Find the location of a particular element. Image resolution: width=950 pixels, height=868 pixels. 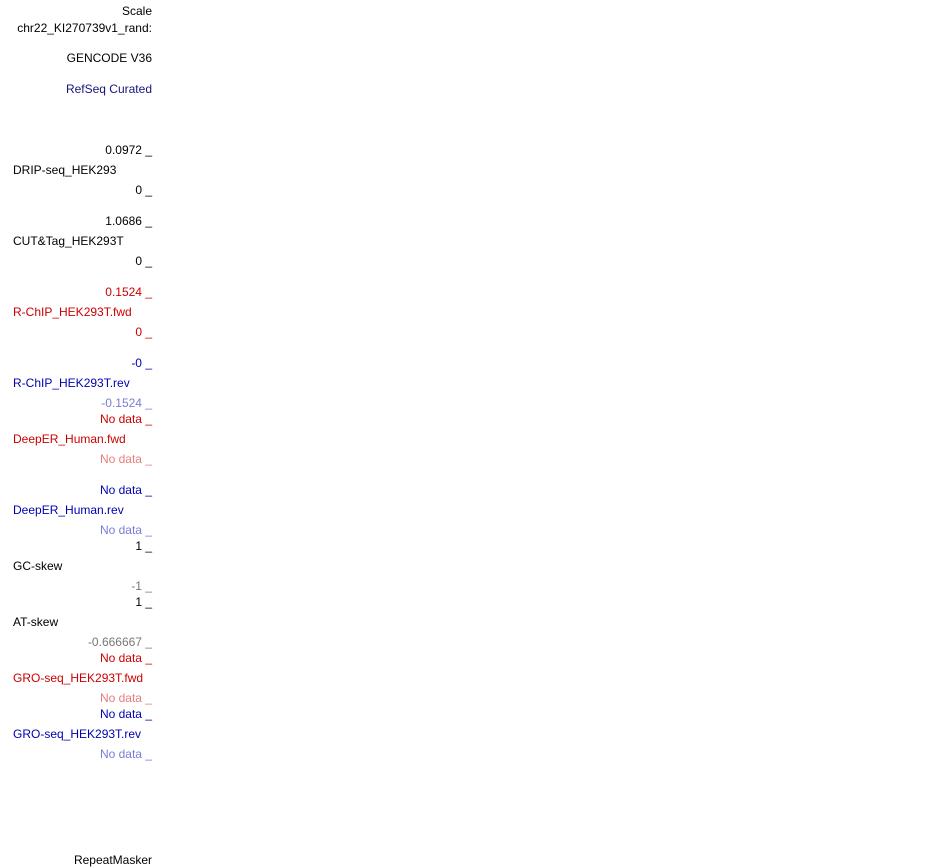

track-refseq-label: RefSeq Curated is located at coordinates (108, 89).